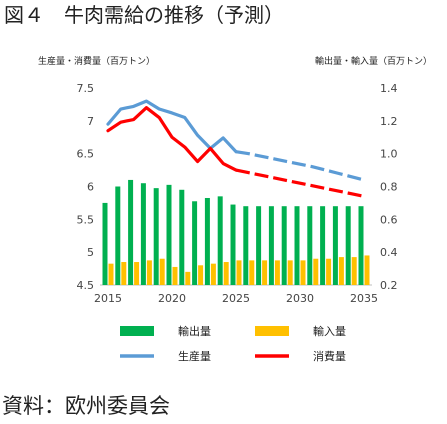 The width and height of the screenshot is (447, 424). I want to click on x-tick-label: 2015, so click(108, 298).